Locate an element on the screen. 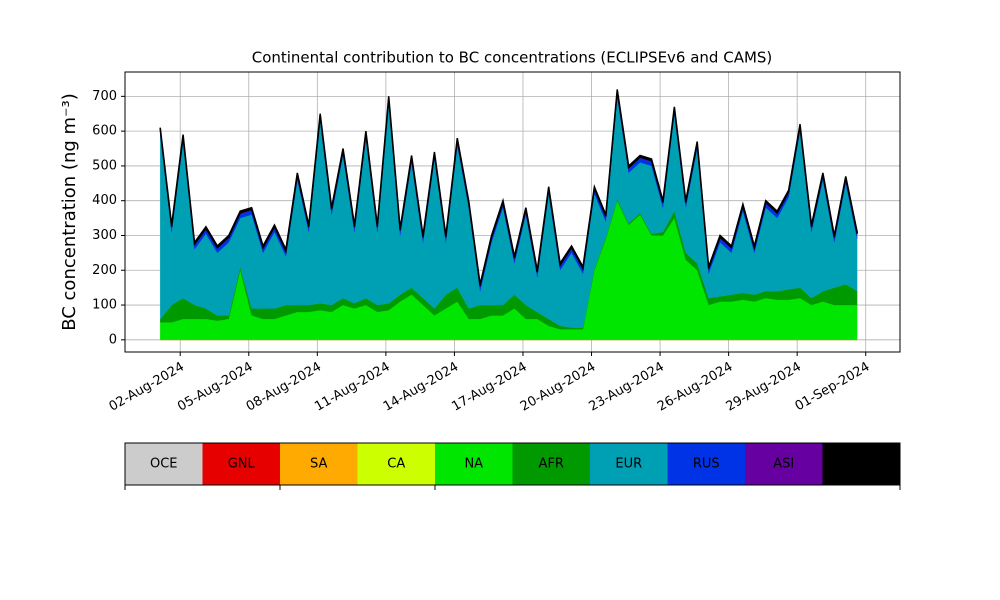  x-tick-label: 11-Aug-2024 is located at coordinates (352, 387).